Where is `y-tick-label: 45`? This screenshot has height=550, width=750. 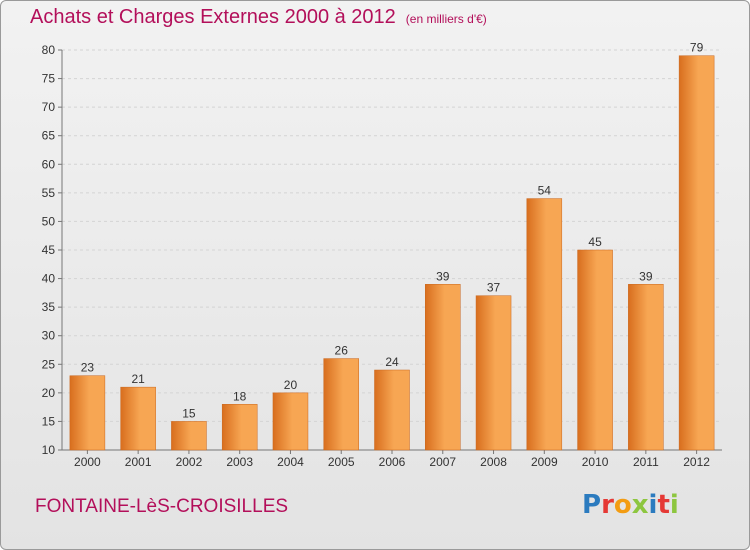
y-tick-label: 45 is located at coordinates (49, 250).